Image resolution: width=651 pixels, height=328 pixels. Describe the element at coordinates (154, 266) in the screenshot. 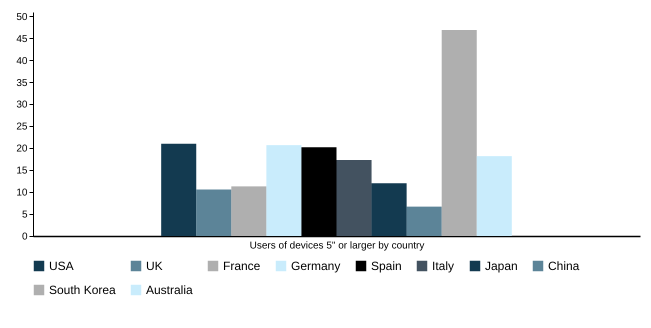

I see `legend-label: UK` at that location.